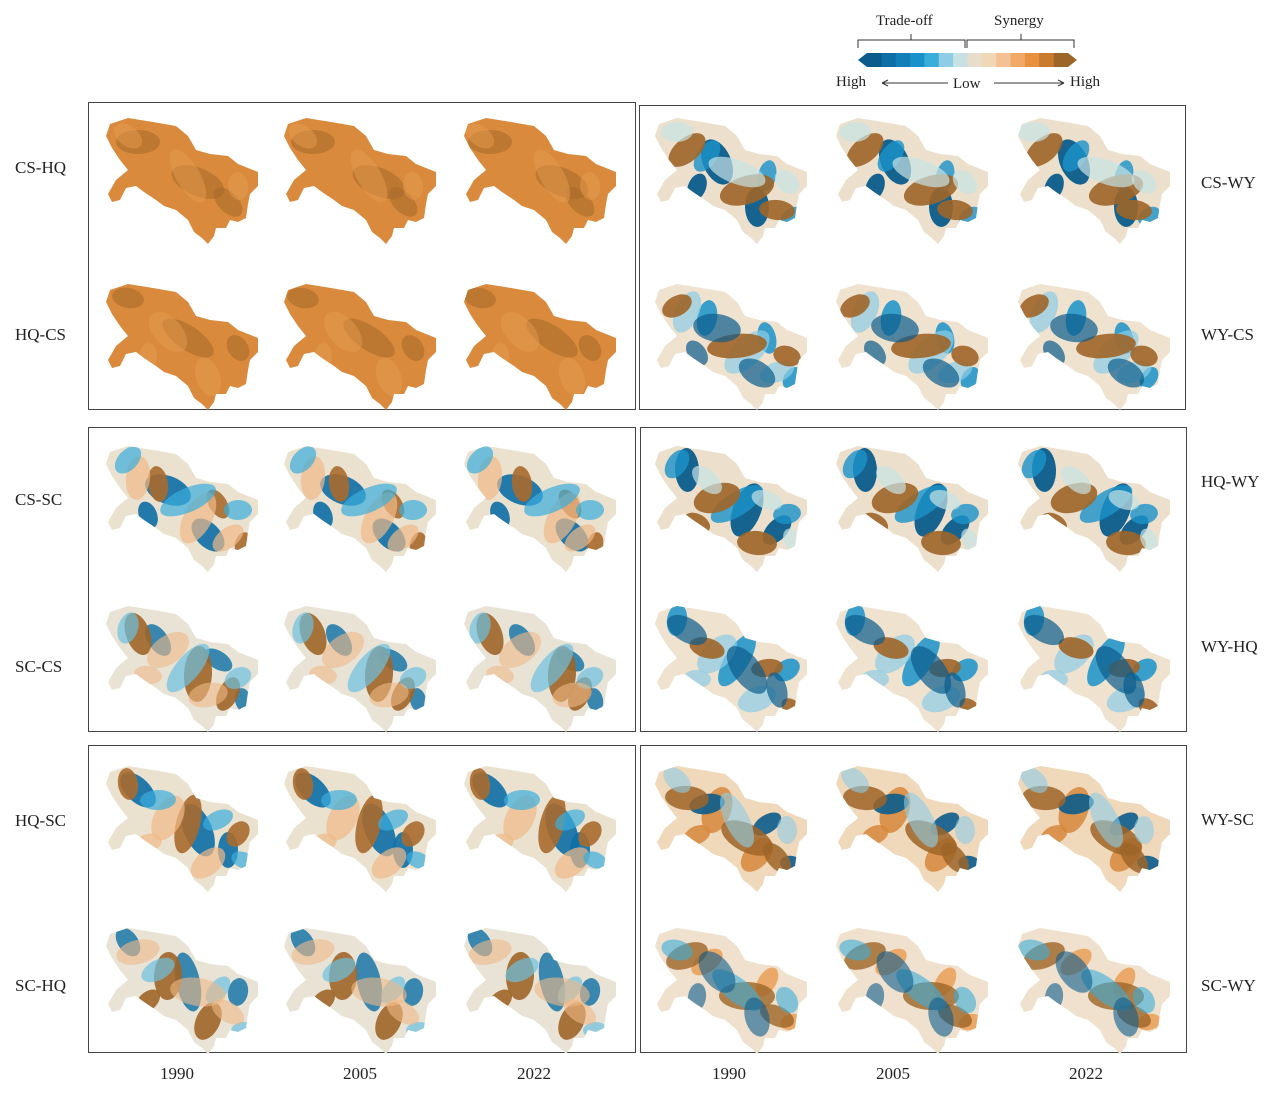  I want to click on basin-map-wy-cs-2022, so click(1094, 347).